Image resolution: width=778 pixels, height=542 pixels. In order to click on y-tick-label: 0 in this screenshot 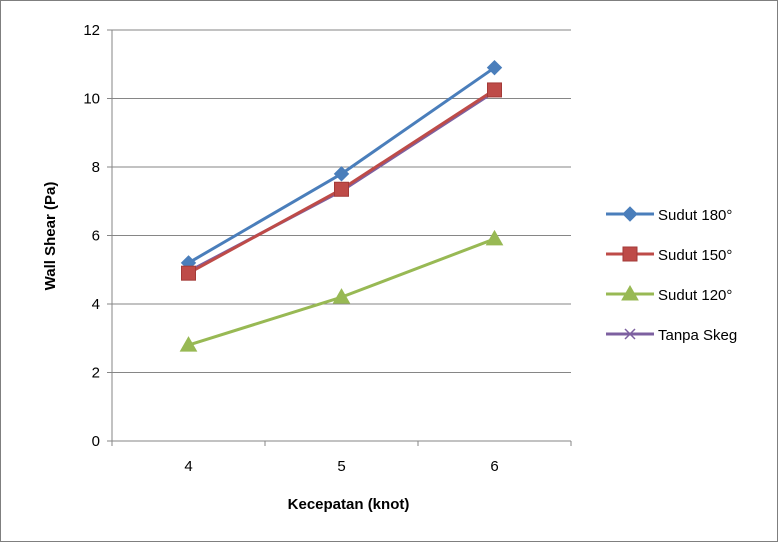, I will do `click(96, 441)`.